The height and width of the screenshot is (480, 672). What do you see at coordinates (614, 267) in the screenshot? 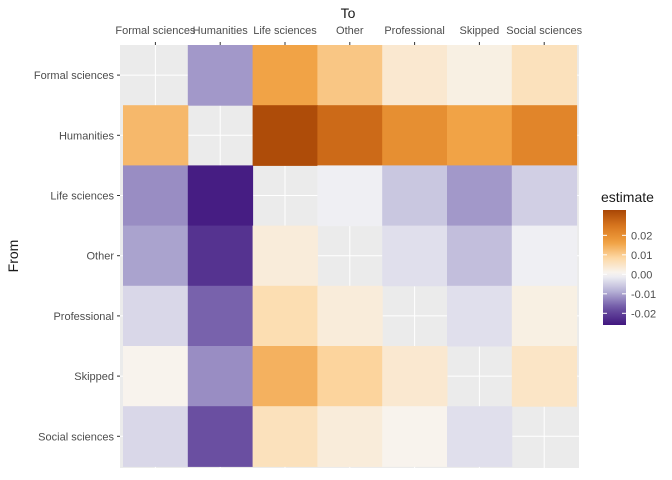
I see `legend-colorbar` at bounding box center [614, 267].